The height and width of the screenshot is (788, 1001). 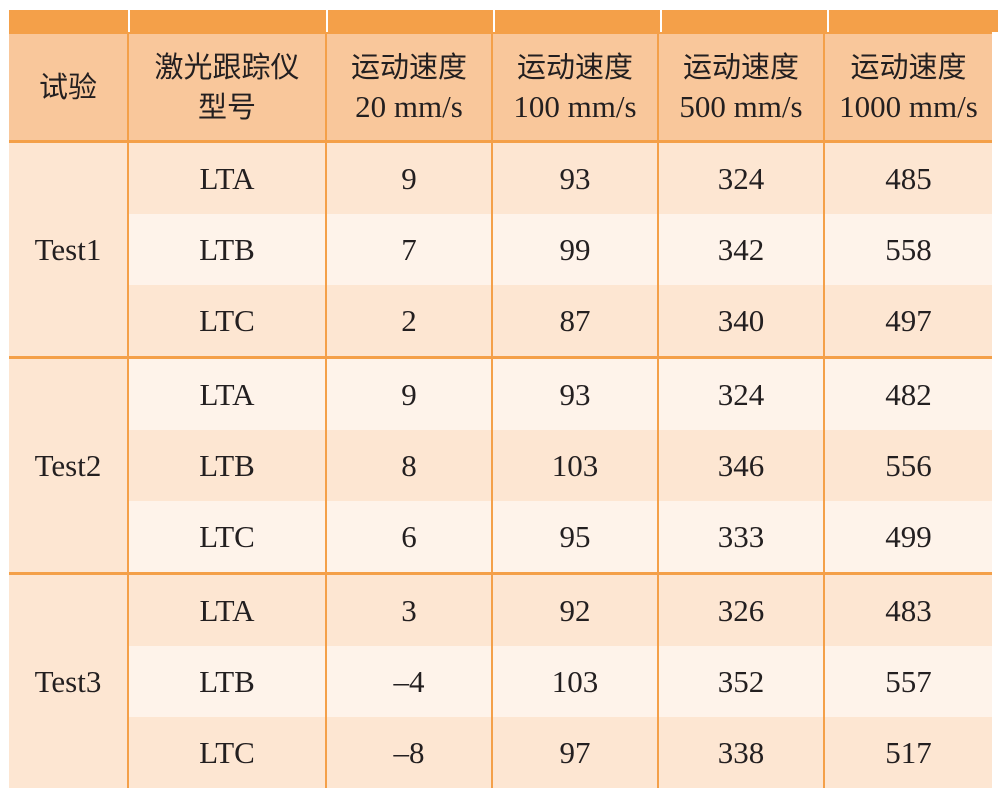 What do you see at coordinates (226, 67) in the screenshot?
I see `header-model-line-1: 激光跟踪仪` at bounding box center [226, 67].